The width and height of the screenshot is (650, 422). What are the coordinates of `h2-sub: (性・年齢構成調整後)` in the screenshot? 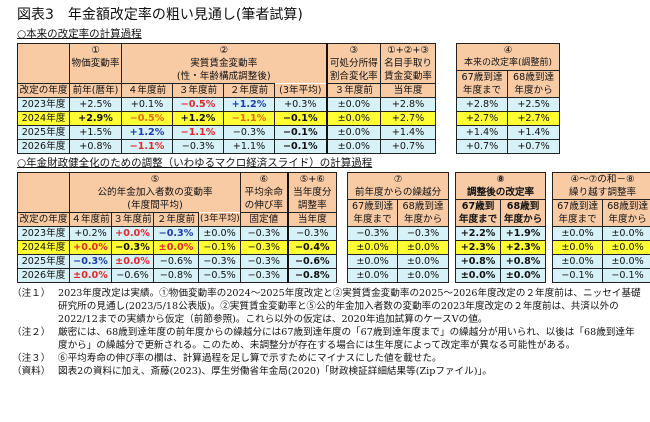 It's located at (224, 77).